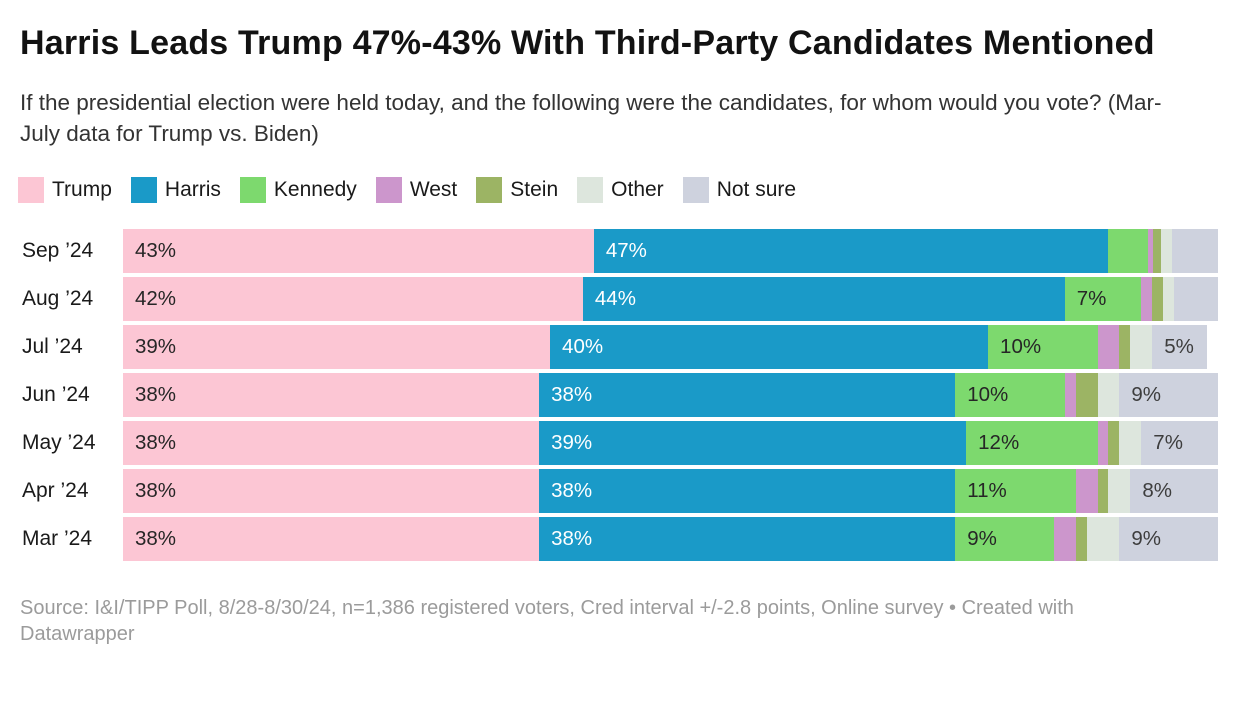 This screenshot has height=728, width=1240. I want to click on bar-segment-kennedy: 7%, so click(1103, 298).